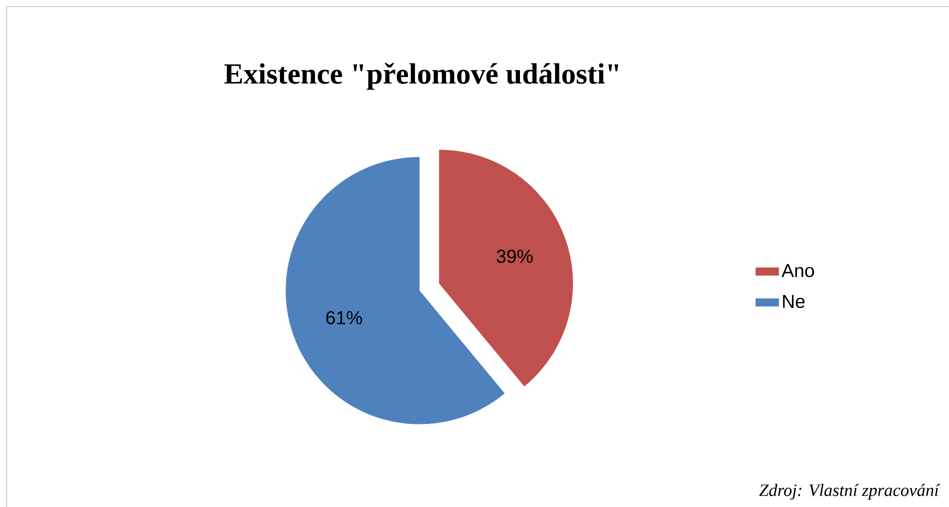 Image resolution: width=949 pixels, height=507 pixels. Describe the element at coordinates (421, 76) in the screenshot. I see `chart-title: Existence "přelomové události"` at that location.